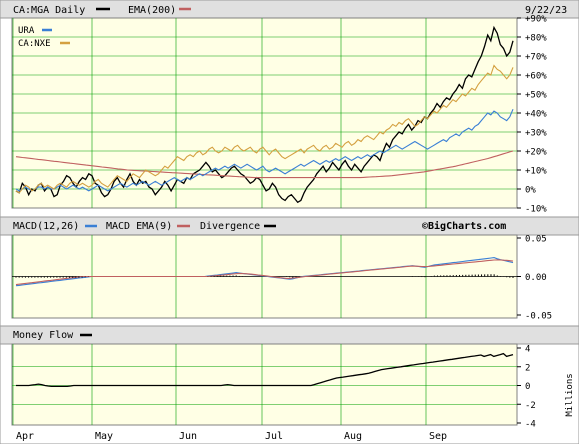 The height and width of the screenshot is (444, 579). I want to click on y-tick-label: +50%, so click(536, 96).